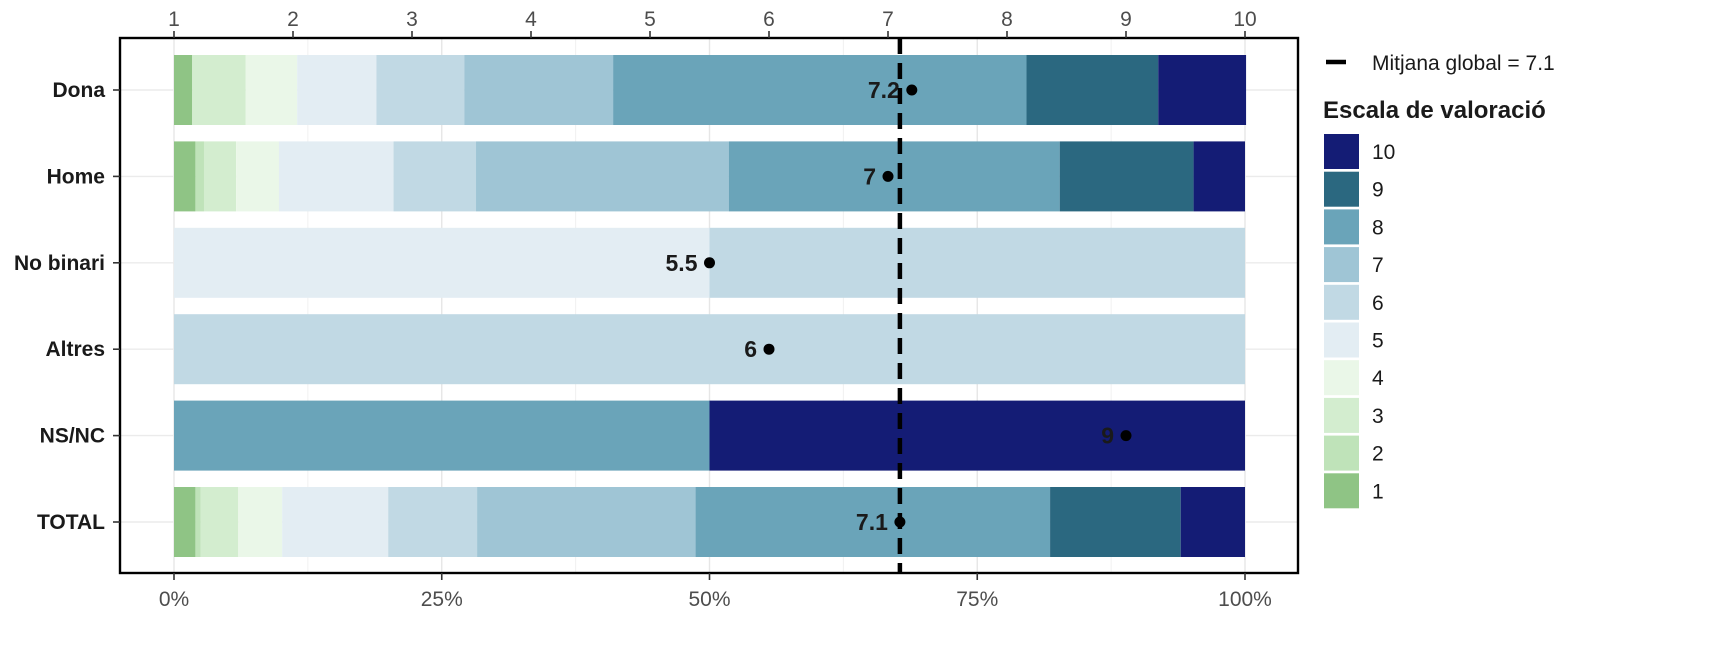 This screenshot has width=1726, height=670. Describe the element at coordinates (412, 19) in the screenshot. I see `x-top-tick-label: 3` at that location.